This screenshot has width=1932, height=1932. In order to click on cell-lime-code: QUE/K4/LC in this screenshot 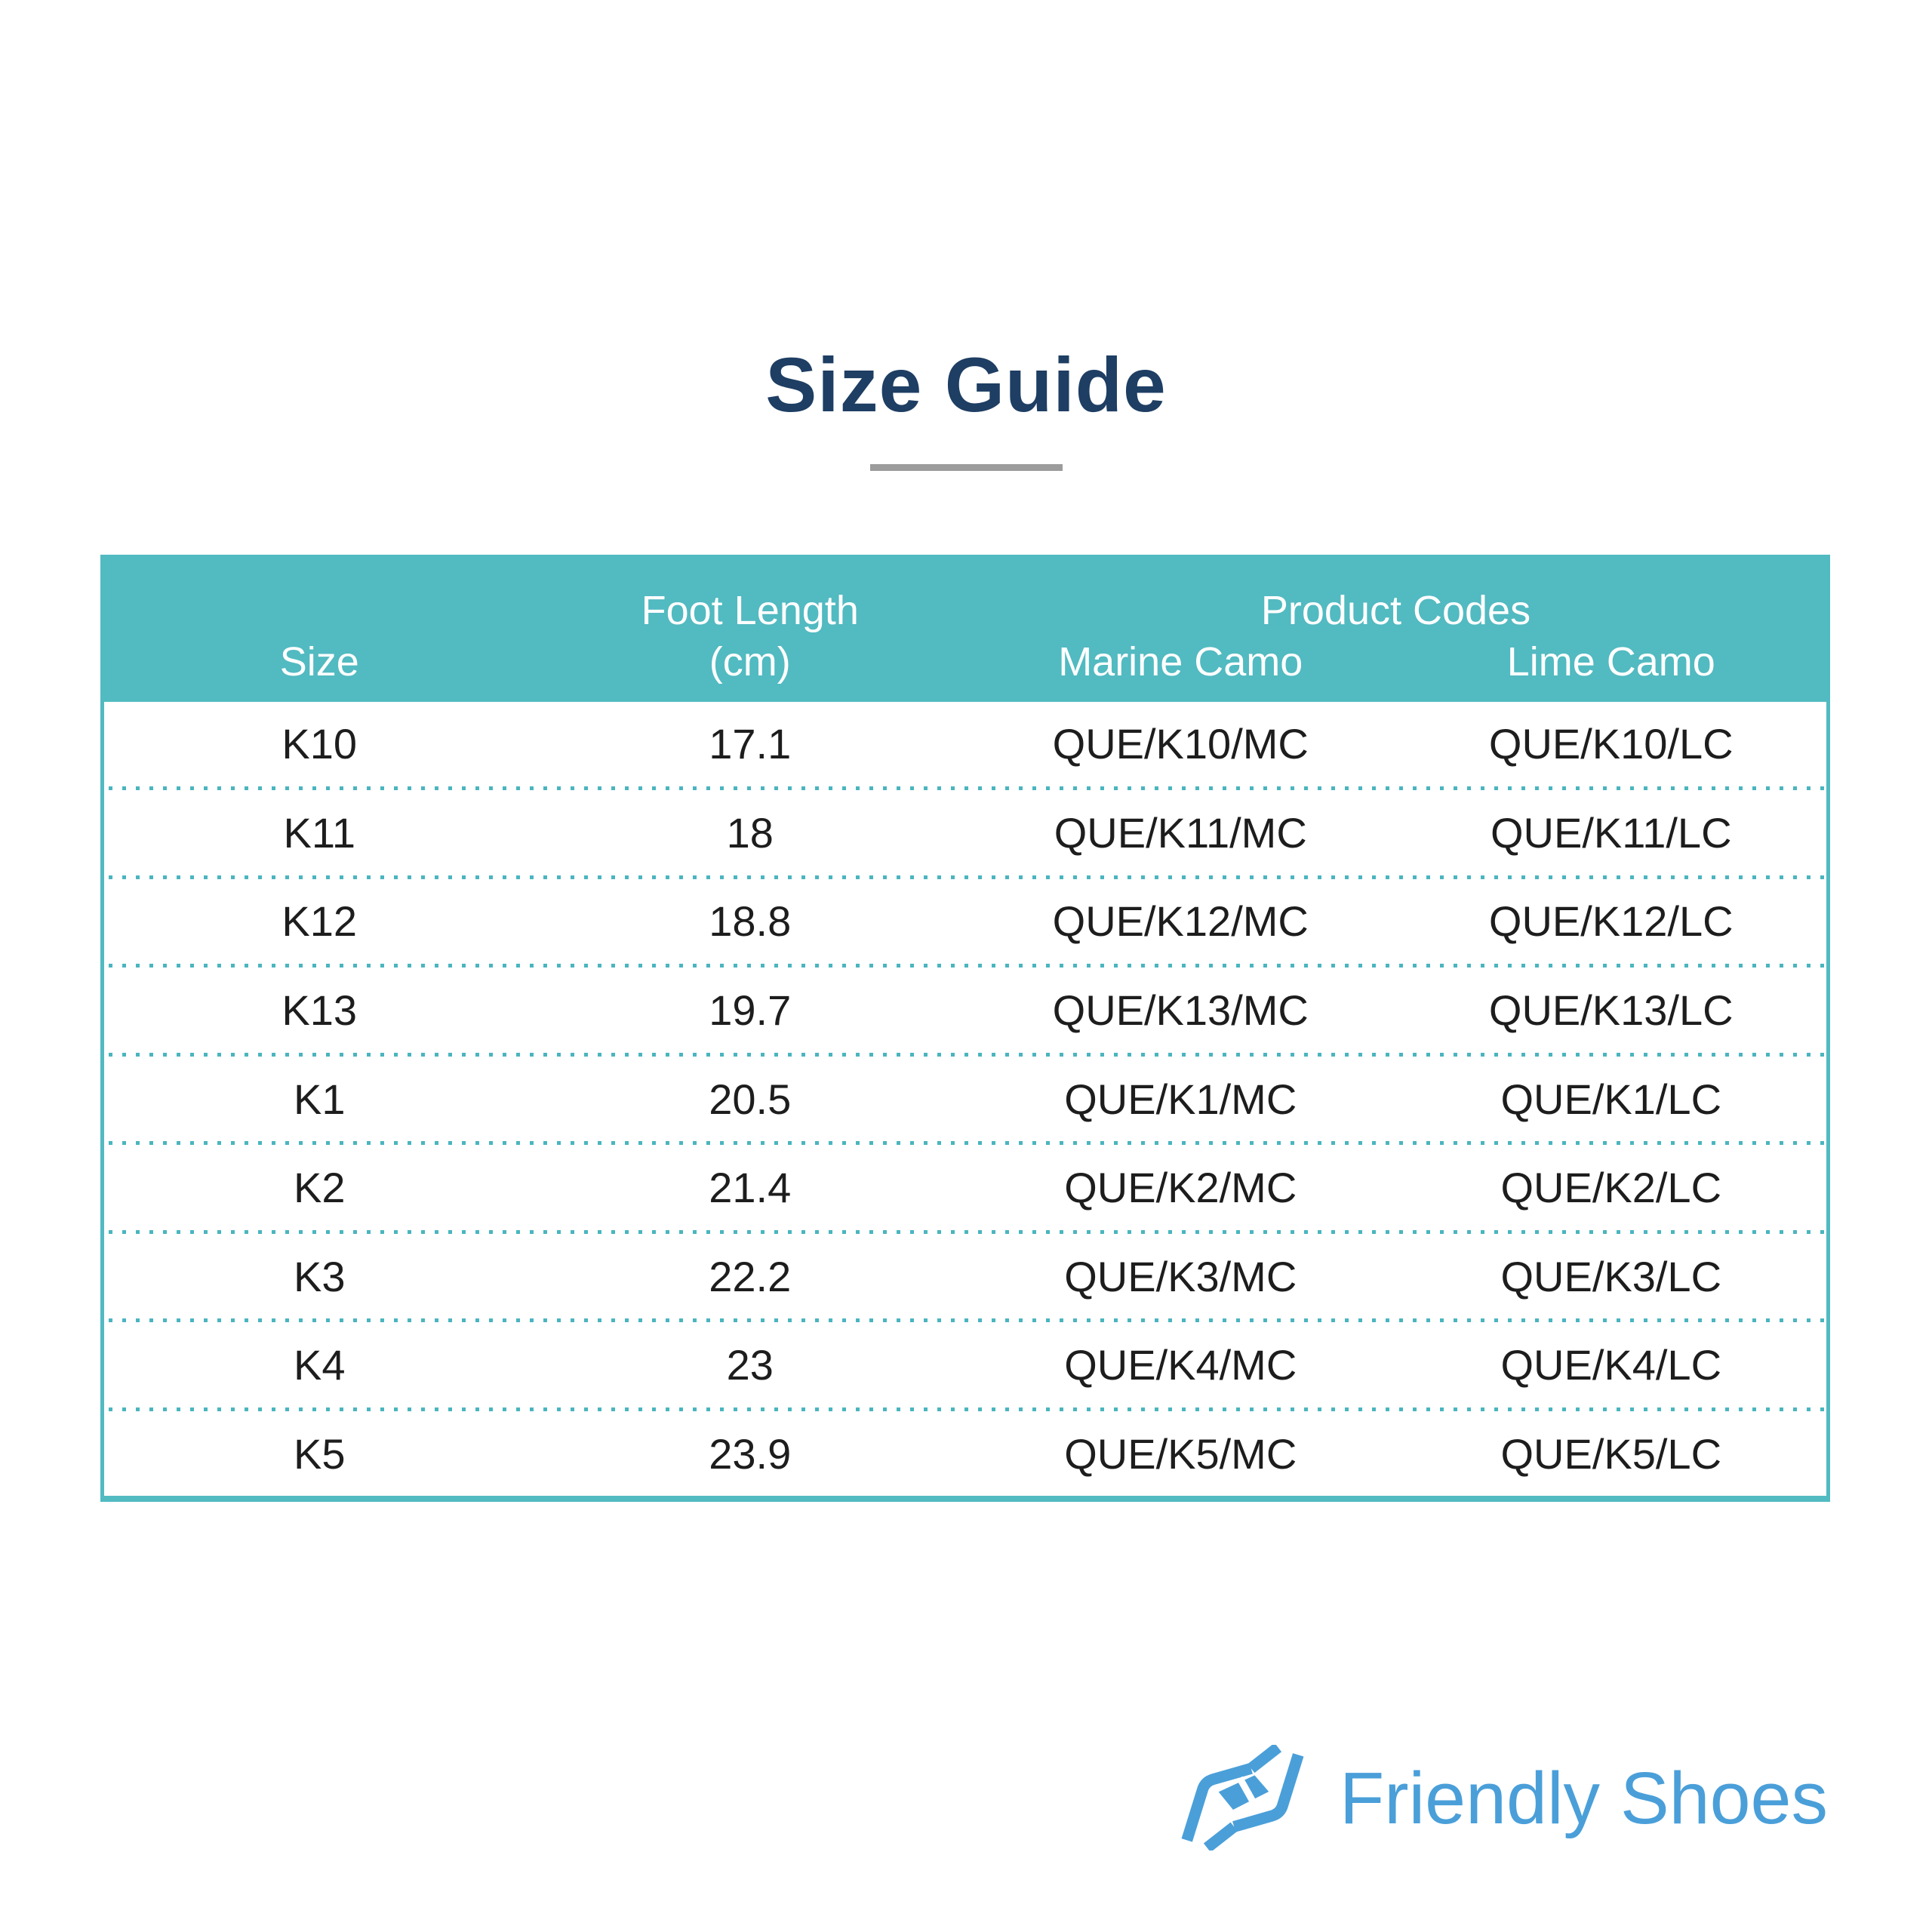, I will do `click(1611, 1365)`.